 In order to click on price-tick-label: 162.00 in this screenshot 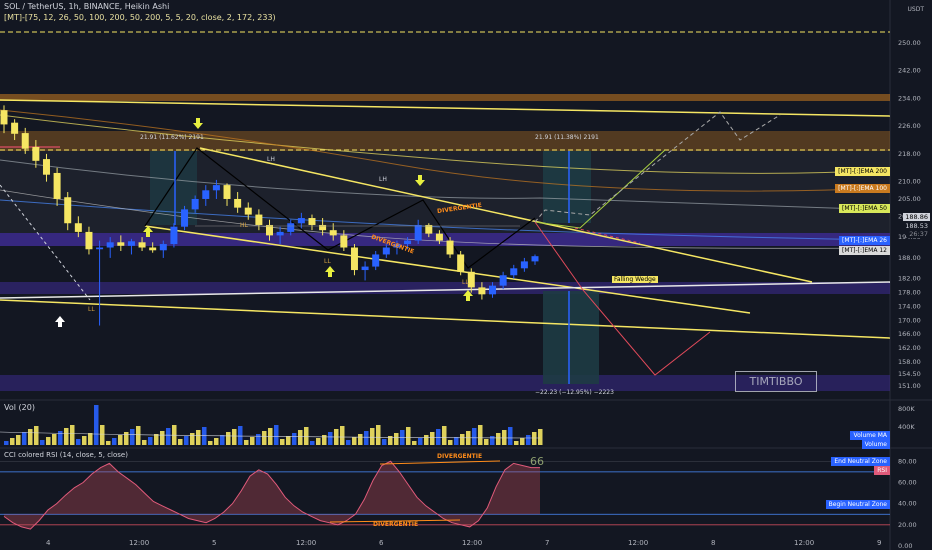, I will do `click(909, 348)`.